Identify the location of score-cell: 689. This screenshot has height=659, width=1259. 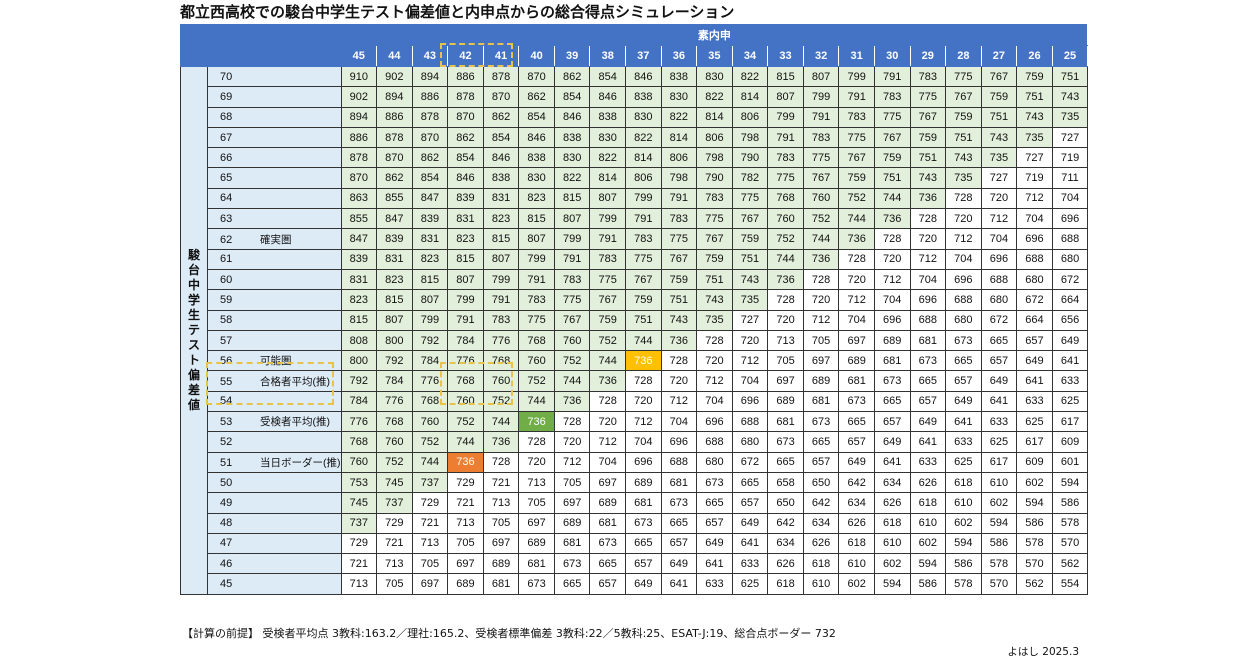
(572, 523).